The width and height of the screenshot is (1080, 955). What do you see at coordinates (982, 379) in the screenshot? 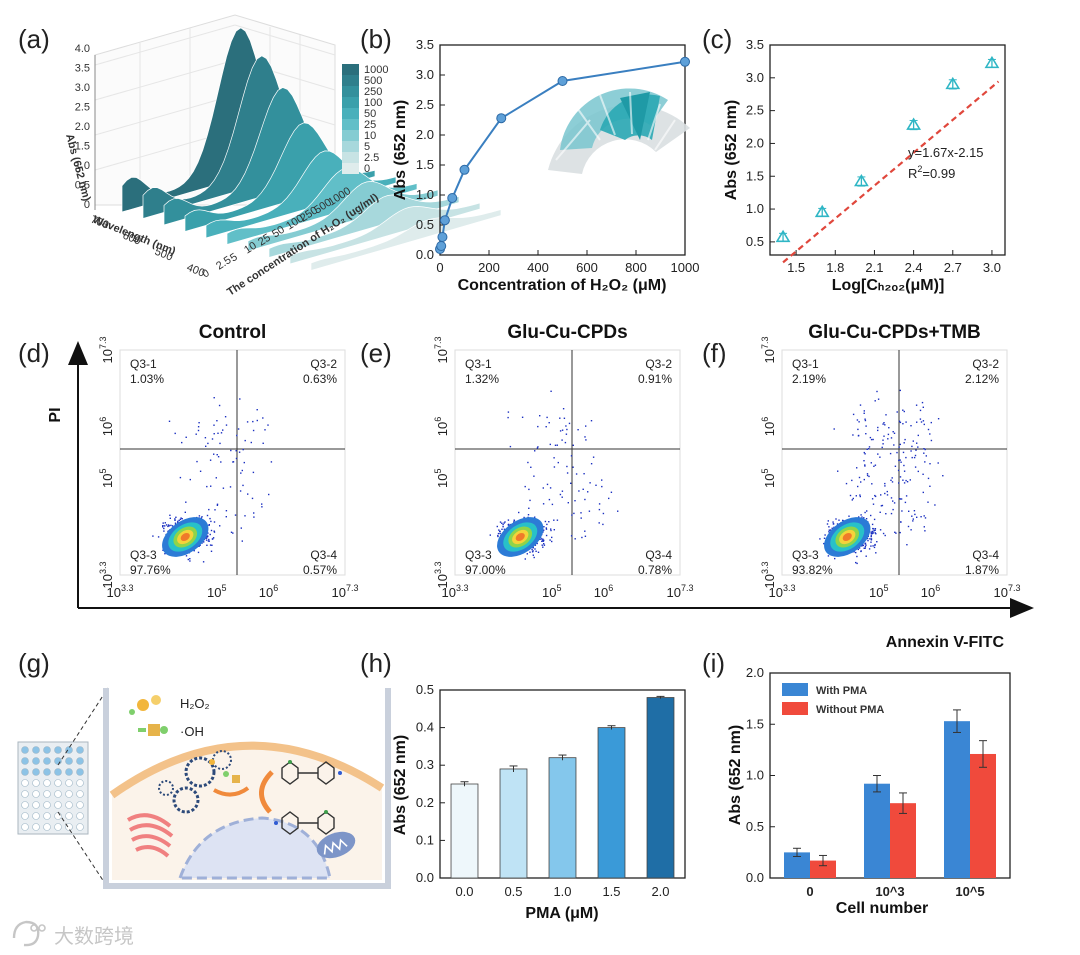
I see `quadrant-value: 2.12%` at bounding box center [982, 379].